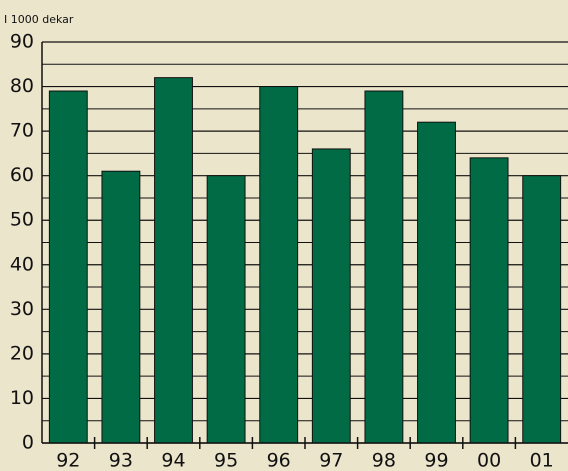 This screenshot has width=568, height=471. What do you see at coordinates (22, 398) in the screenshot?
I see `y-tick-label: 10` at bounding box center [22, 398].